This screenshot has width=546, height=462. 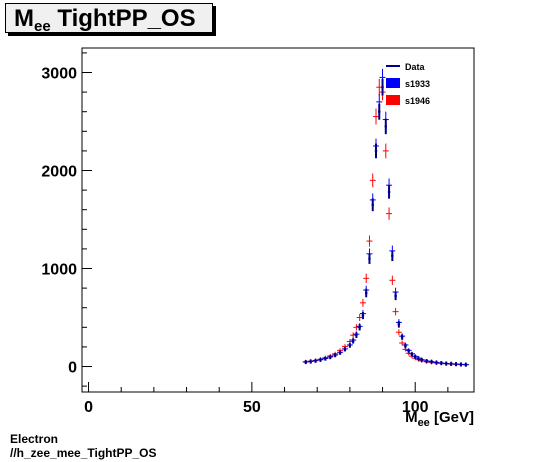 I want to click on footer-histogram-path: //h_zee_mee_TightPP_OS, so click(x=83, y=453).